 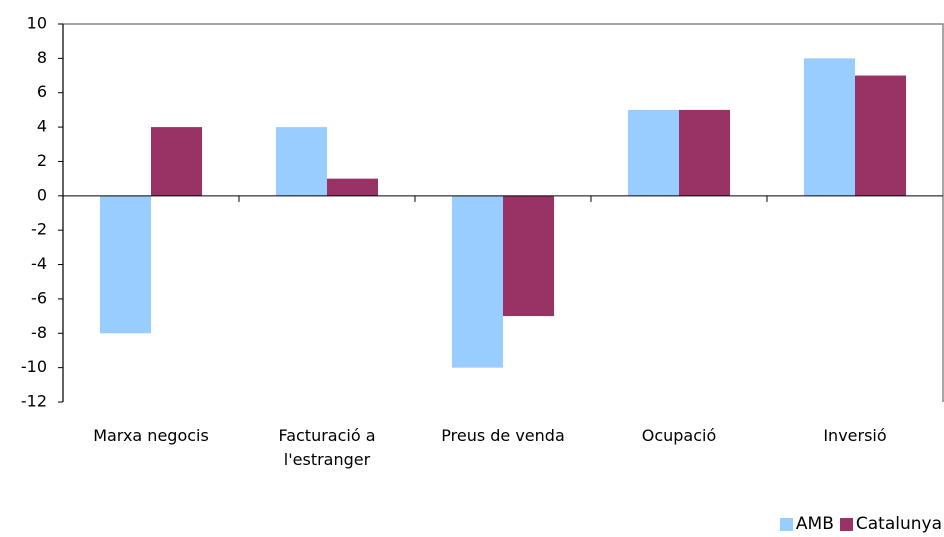 I want to click on legend: AMB Catalunya, so click(x=858, y=524).